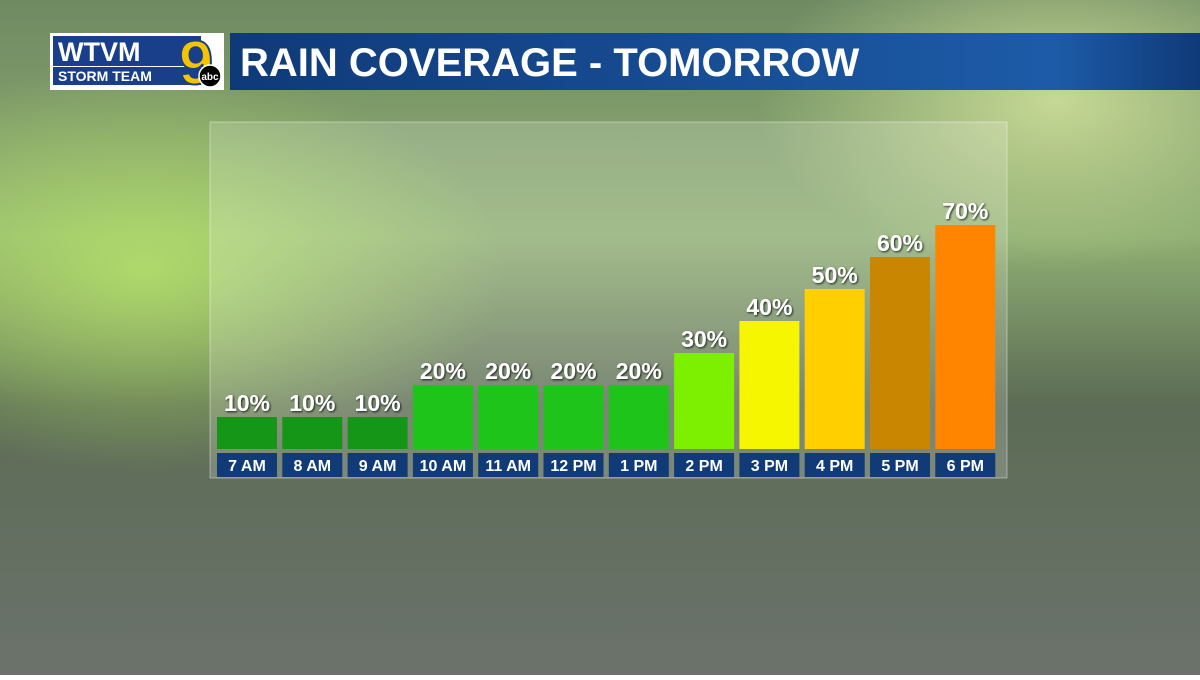 This screenshot has width=1200, height=680. I want to click on x-tick-label: 2 PM, so click(703, 466).